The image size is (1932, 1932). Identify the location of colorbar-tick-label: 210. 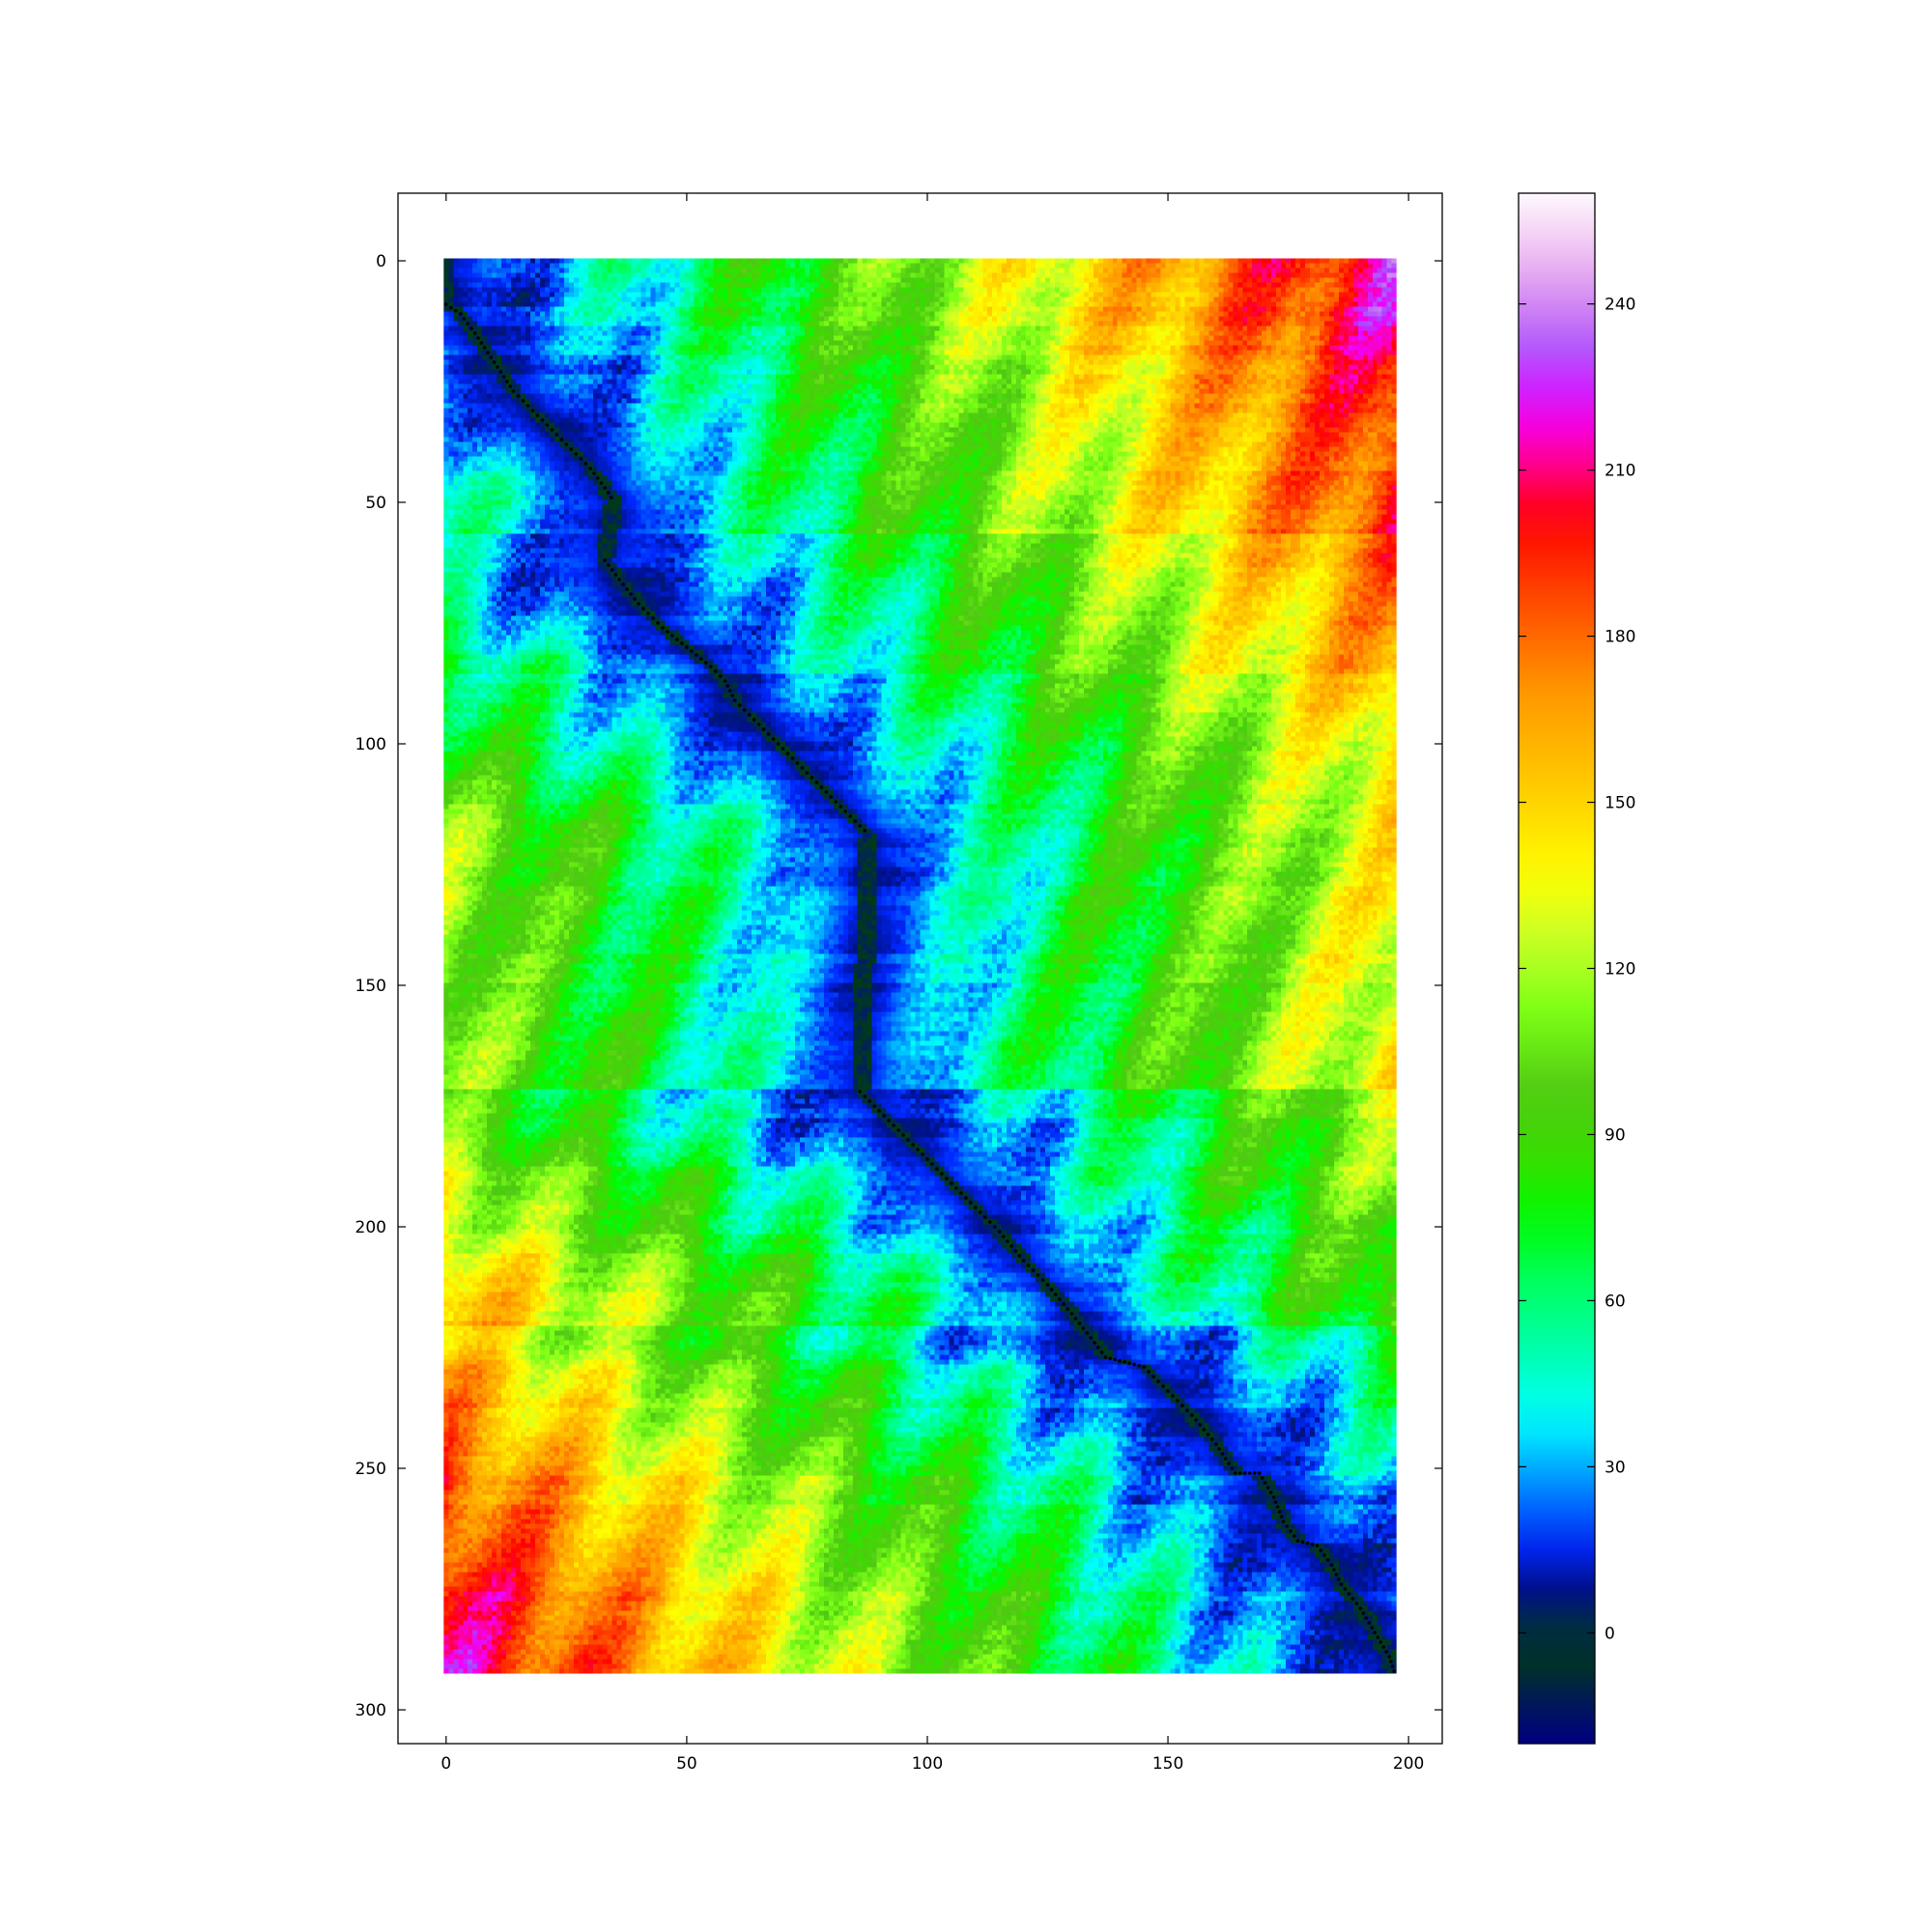
(1620, 471).